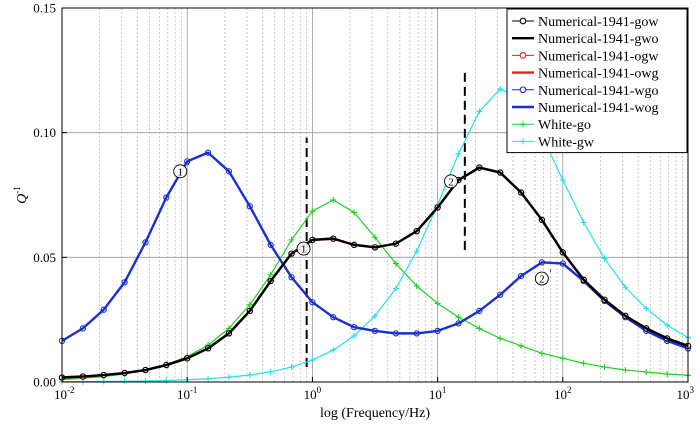  Describe the element at coordinates (686, 393) in the screenshot. I see `x-tick-label: 10³` at that location.